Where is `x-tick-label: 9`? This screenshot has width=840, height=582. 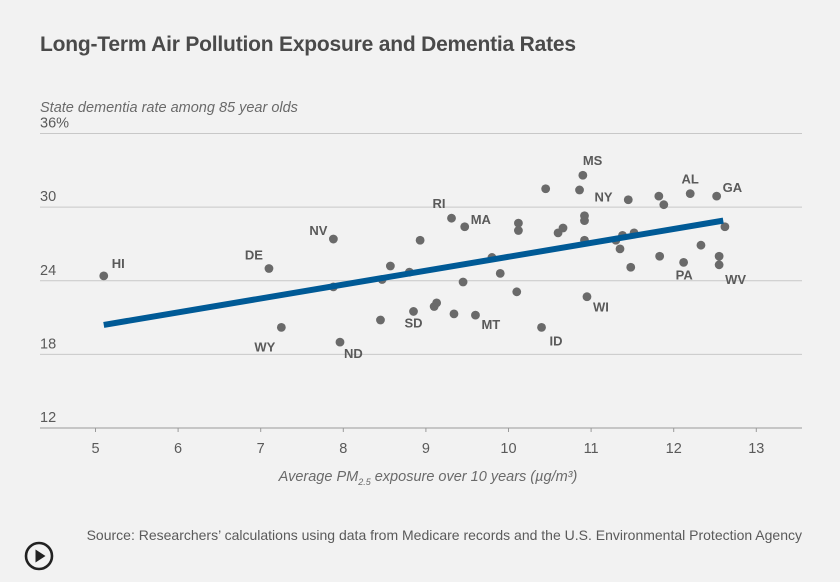 x-tick-label: 9 is located at coordinates (426, 449).